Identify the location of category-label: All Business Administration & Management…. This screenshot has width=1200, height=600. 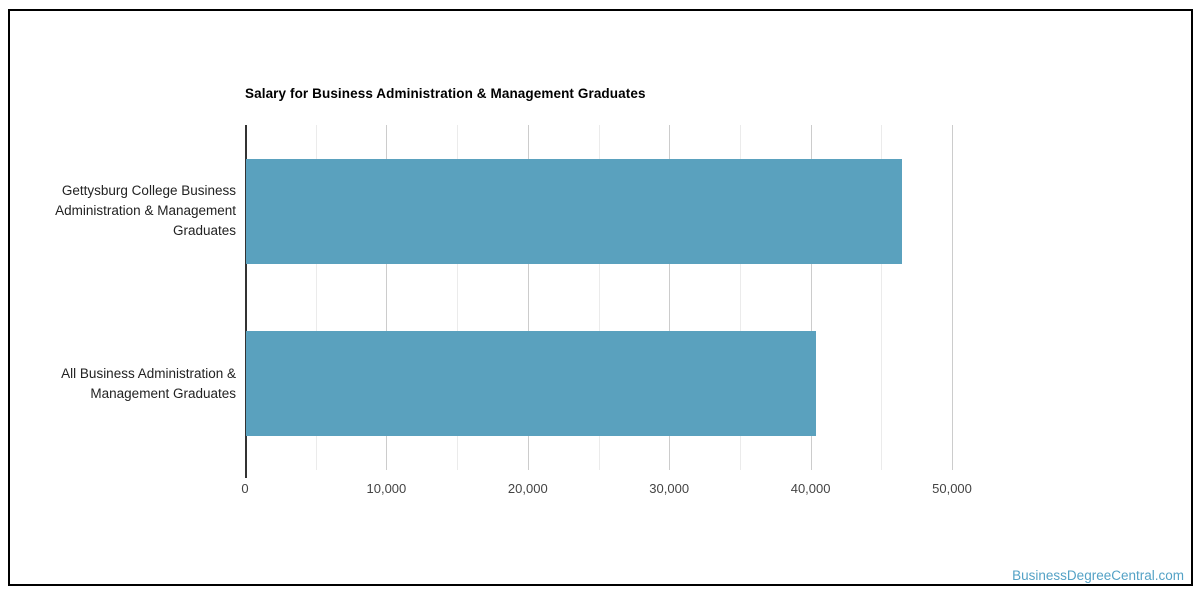
(148, 383).